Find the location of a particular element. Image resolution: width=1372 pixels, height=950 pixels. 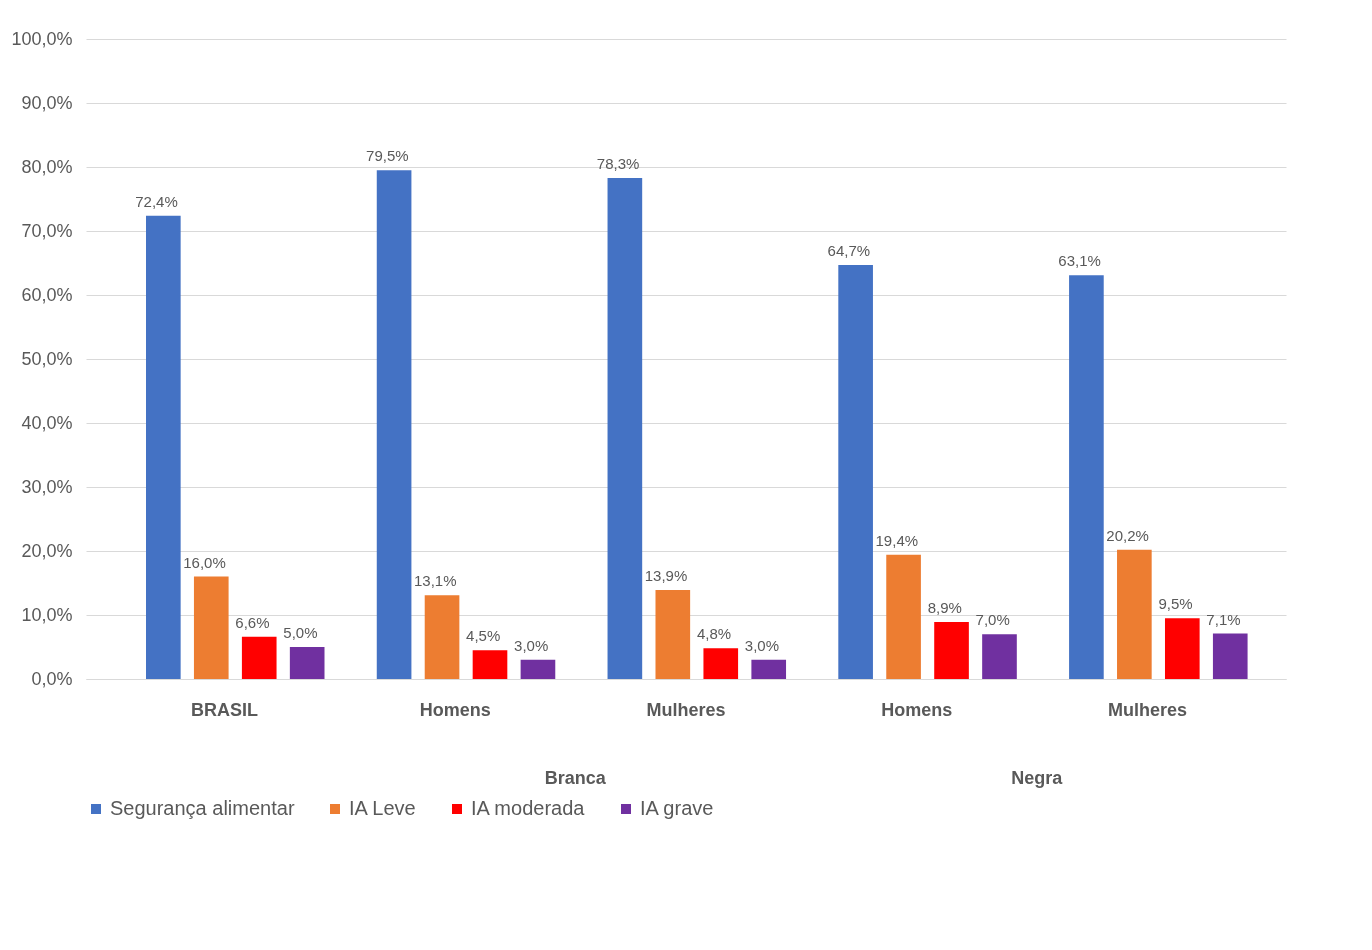

legend-label: IA grave is located at coordinates (677, 808).